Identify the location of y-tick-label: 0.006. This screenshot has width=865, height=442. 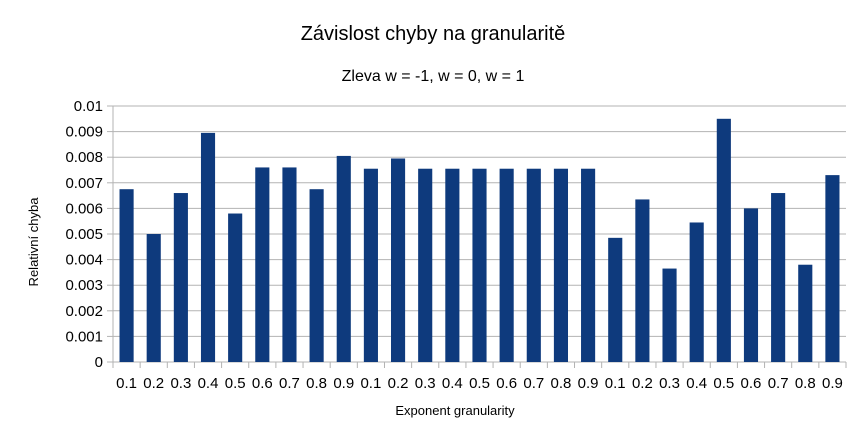
(84, 208).